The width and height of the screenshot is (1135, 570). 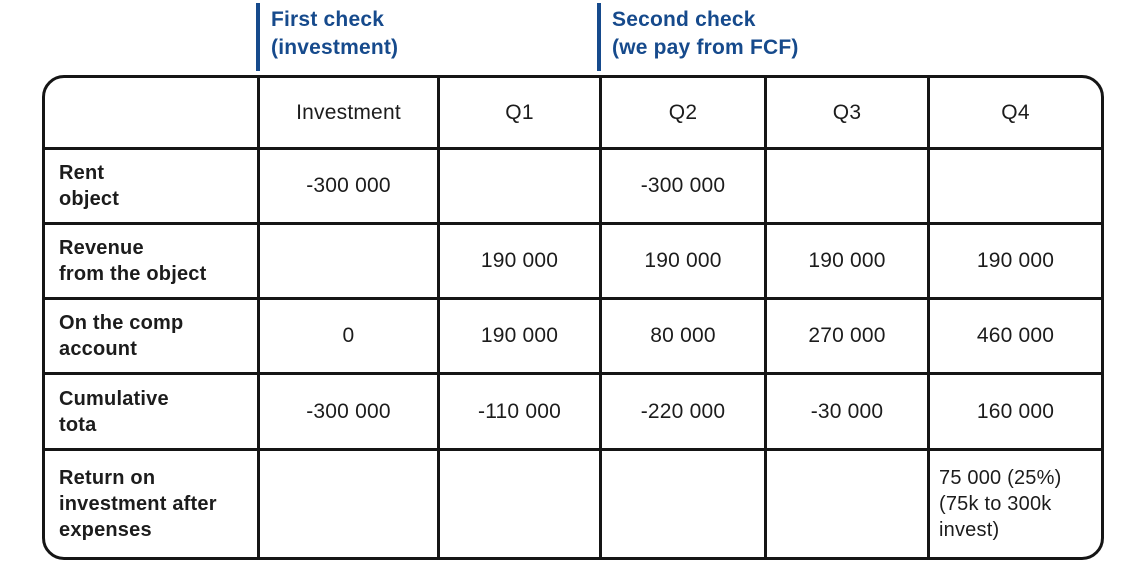 What do you see at coordinates (350, 337) in the screenshot?
I see `cell-comp-investment: 0` at bounding box center [350, 337].